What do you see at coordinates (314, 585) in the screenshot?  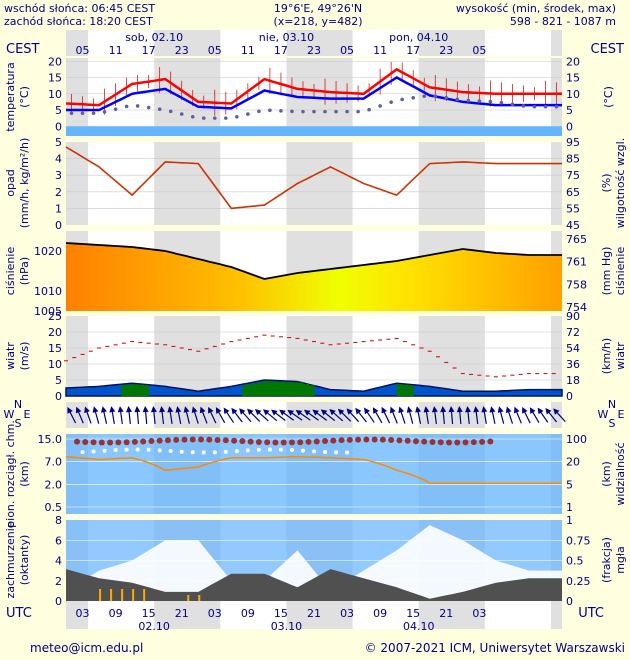 I see `low-cloud-area` at bounding box center [314, 585].